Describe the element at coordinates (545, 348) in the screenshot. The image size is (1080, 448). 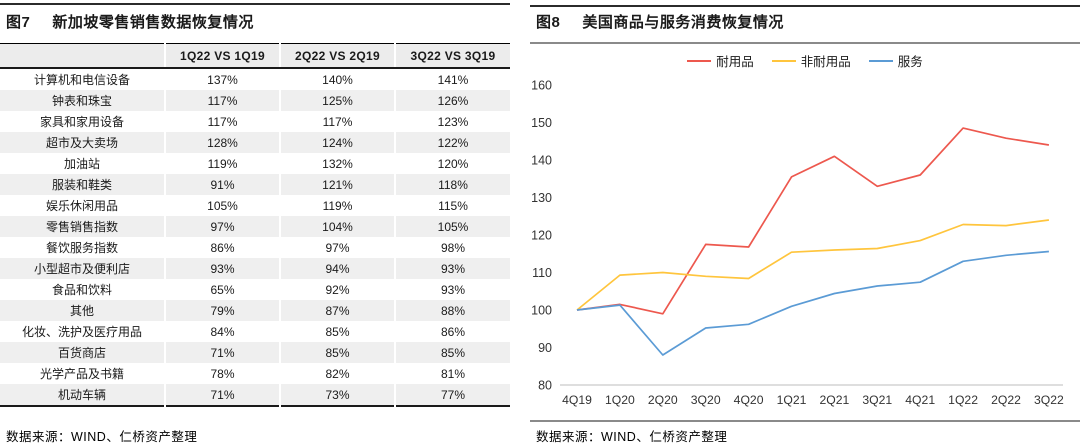
I see `y-axis-tick-label: 90` at that location.